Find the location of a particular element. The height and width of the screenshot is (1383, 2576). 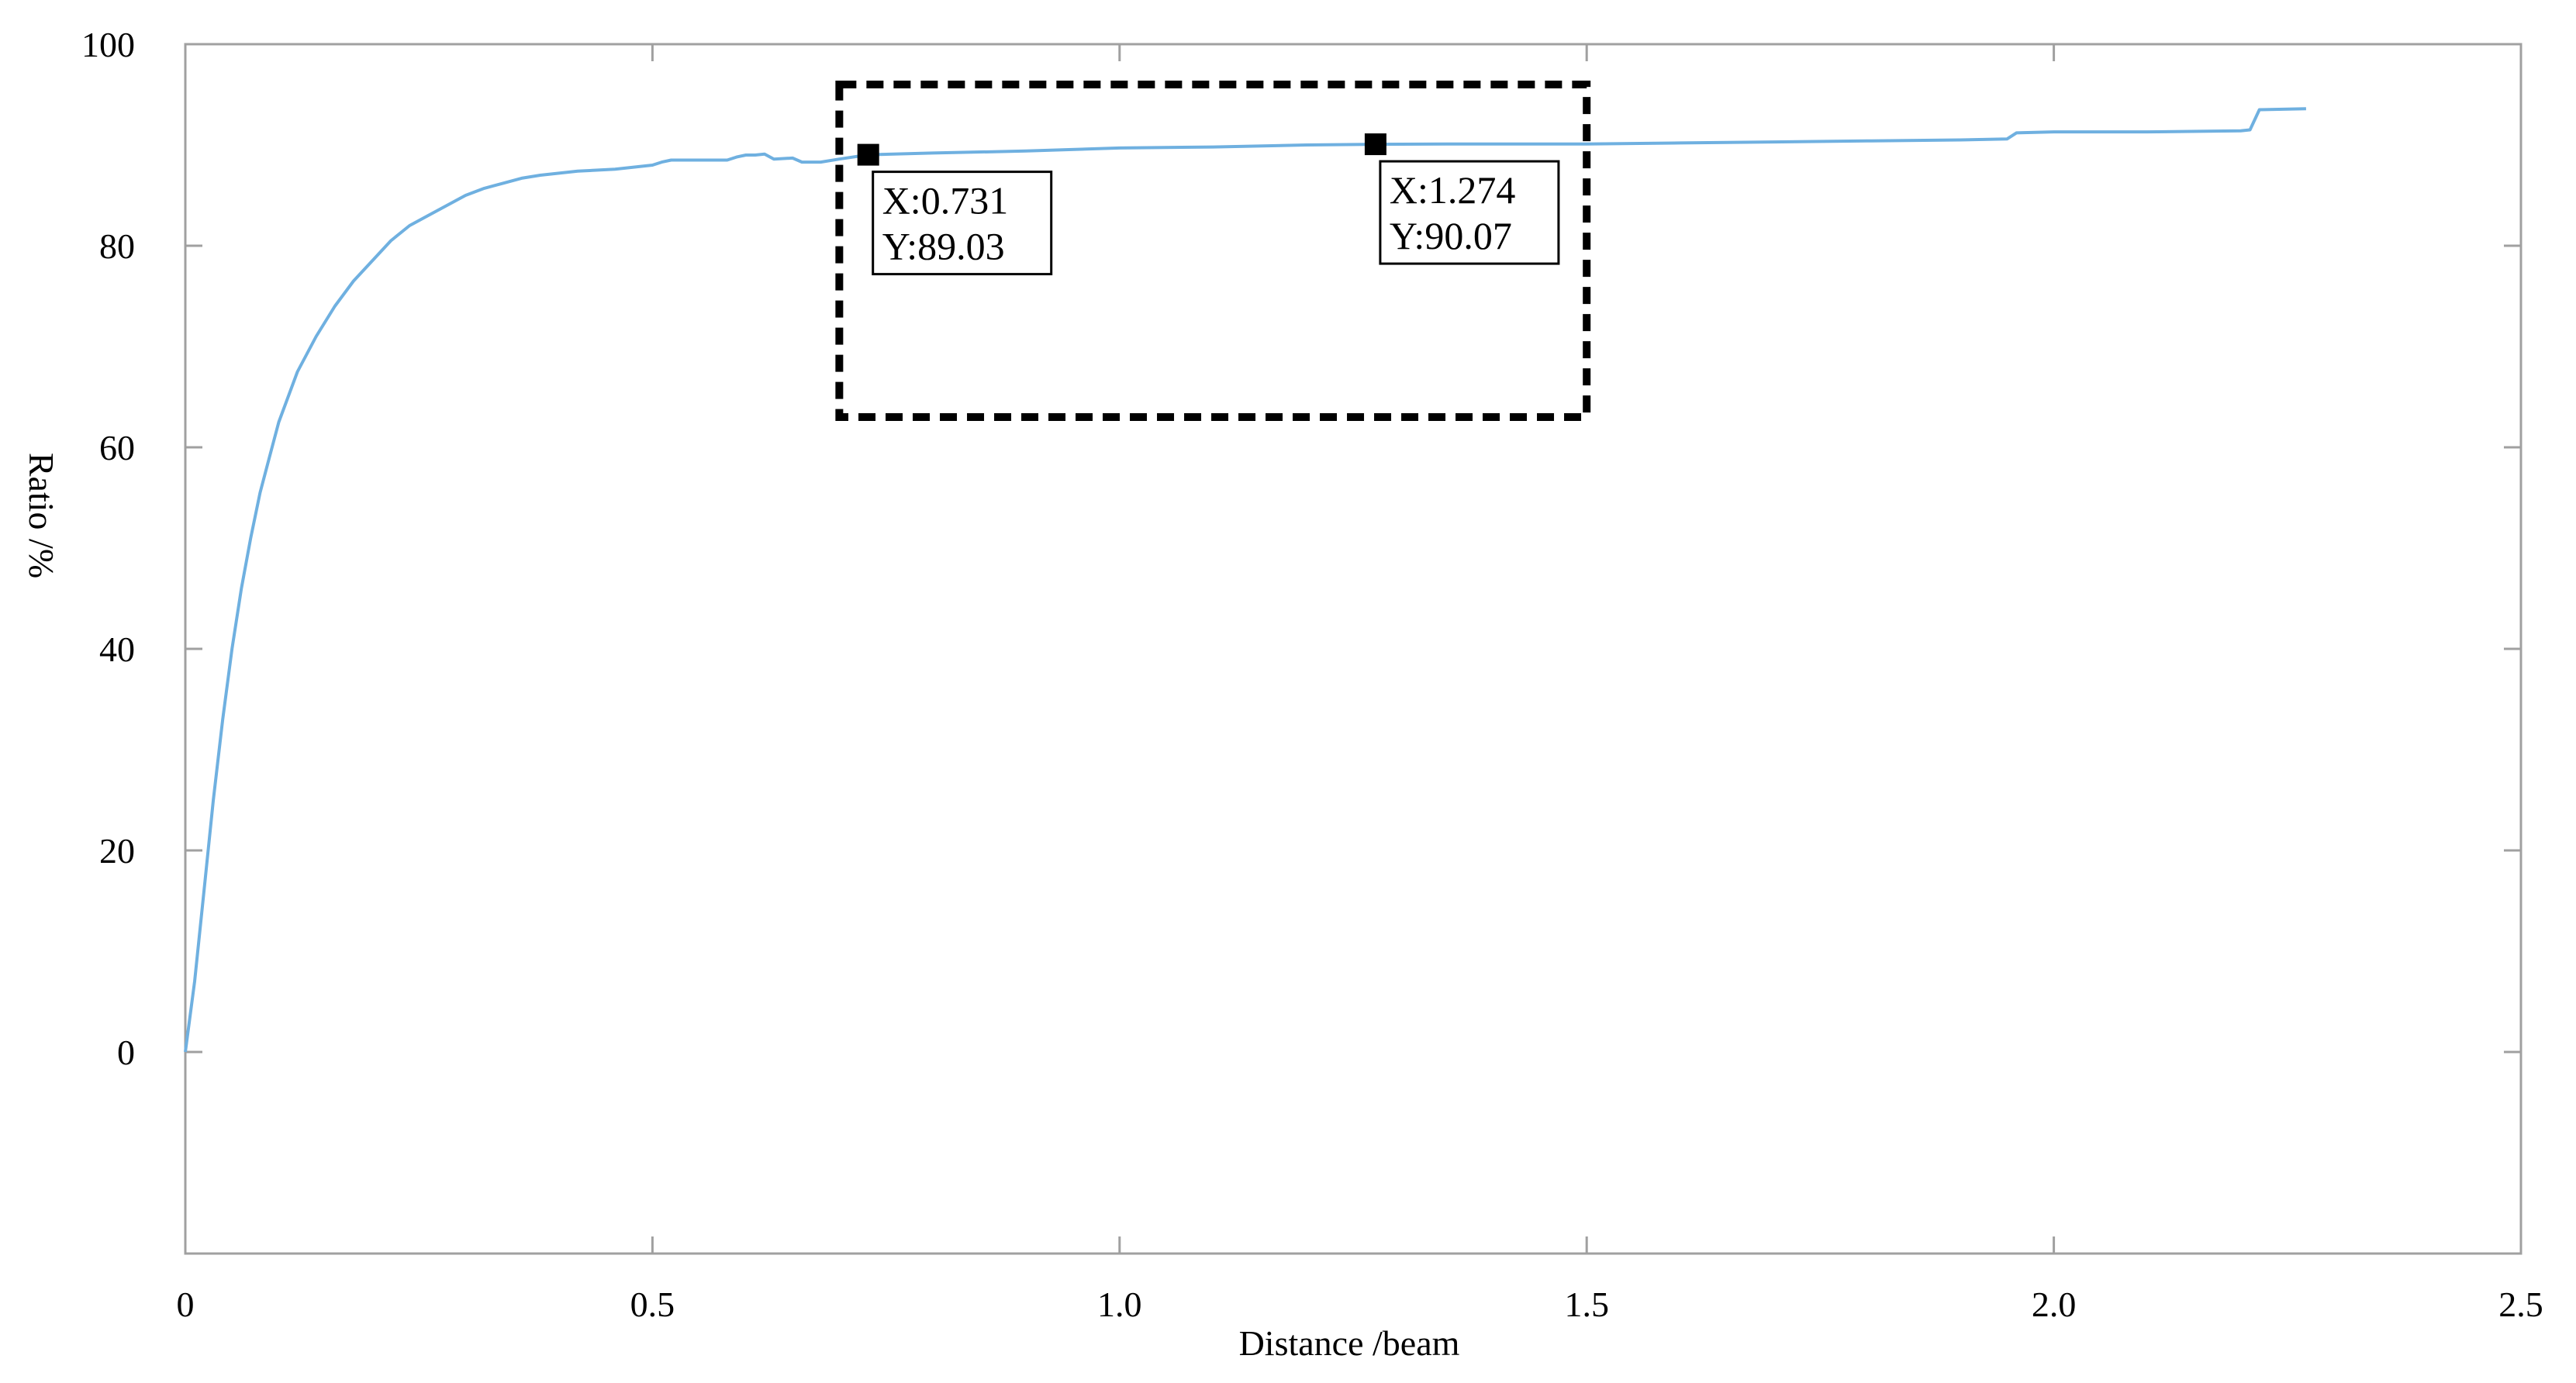

y-axis-title: Ratio /% is located at coordinates (41, 515).